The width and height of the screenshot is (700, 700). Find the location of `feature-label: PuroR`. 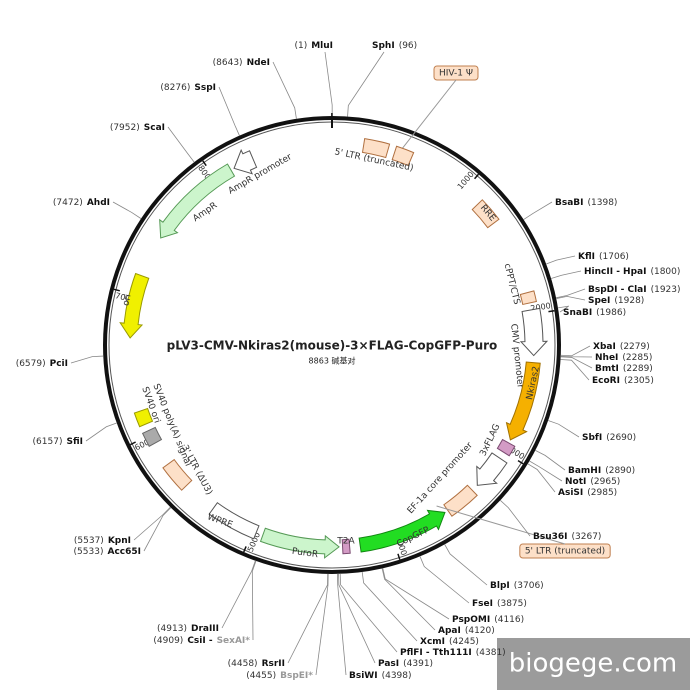

feature-label: PuroR is located at coordinates (304, 554).